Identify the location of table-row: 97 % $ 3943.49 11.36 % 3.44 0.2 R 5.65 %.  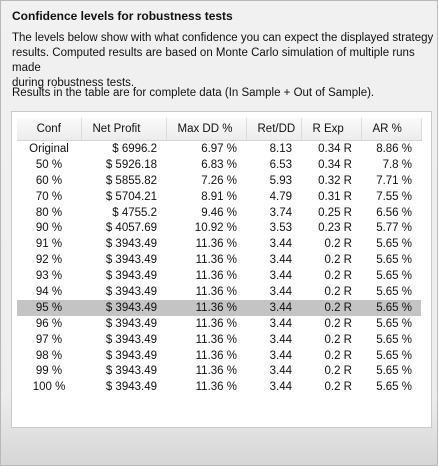
(219, 340).